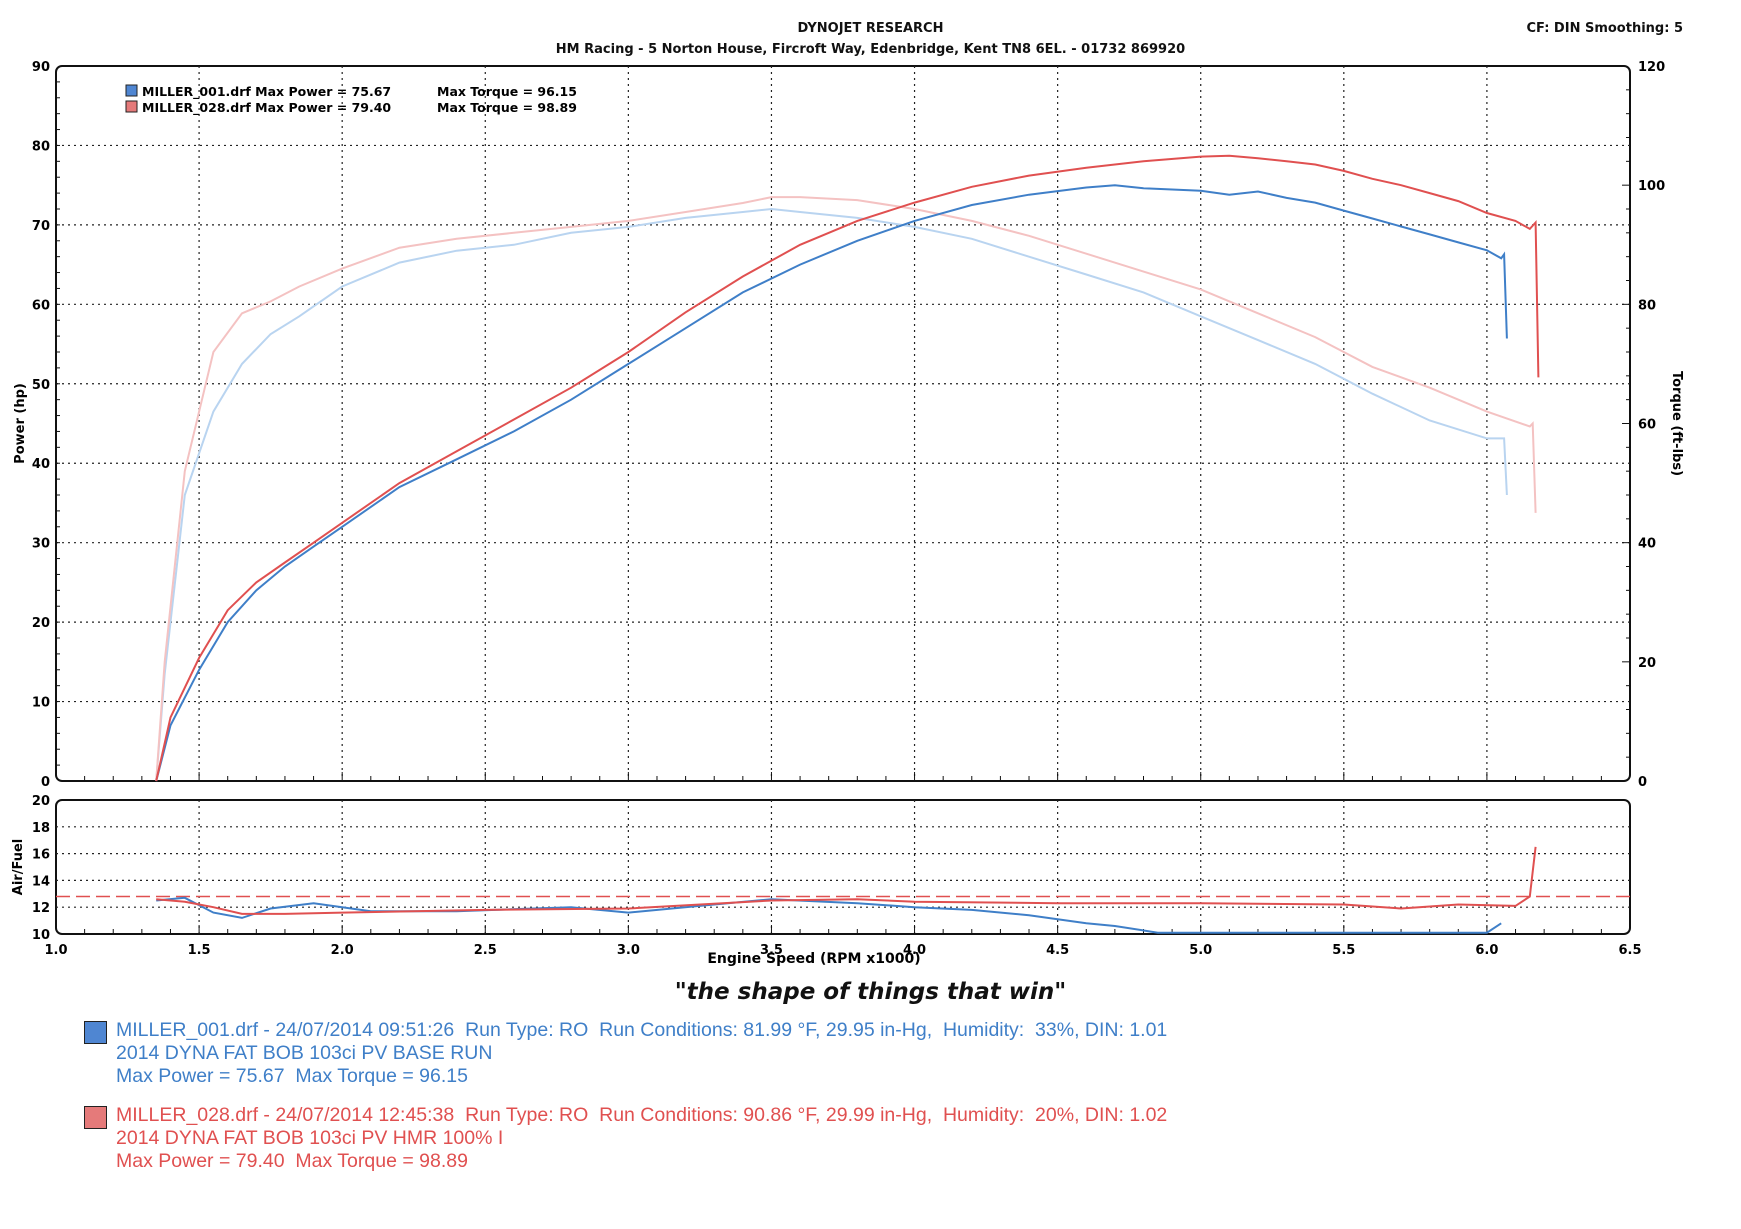 This screenshot has height=1229, width=1741. What do you see at coordinates (20, 423) in the screenshot?
I see `y-axis-label-power: Power (hp)` at bounding box center [20, 423].